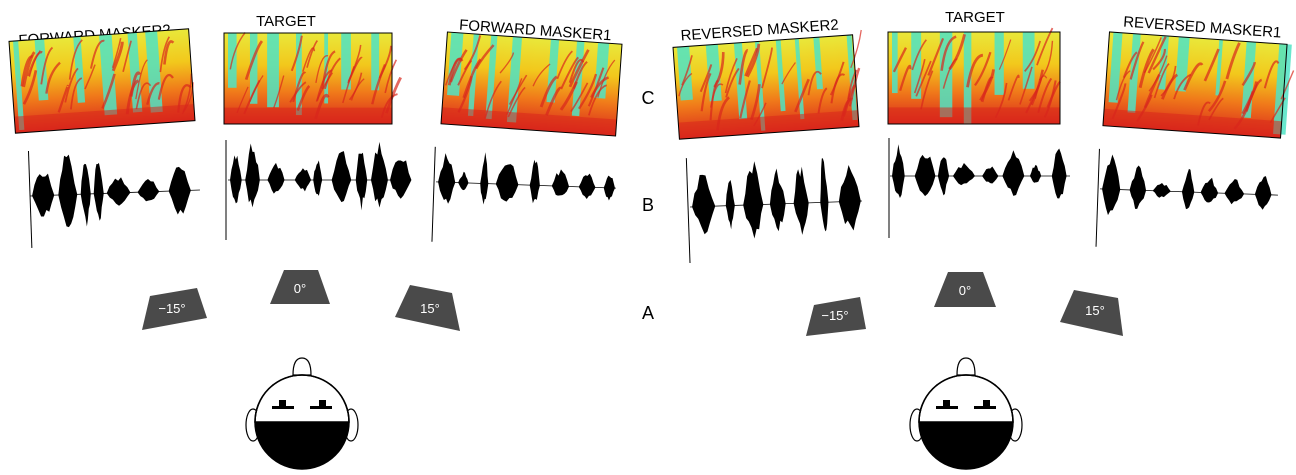 The height and width of the screenshot is (475, 1296). What do you see at coordinates (966, 413) in the screenshot?
I see `right-listener-head` at bounding box center [966, 413].